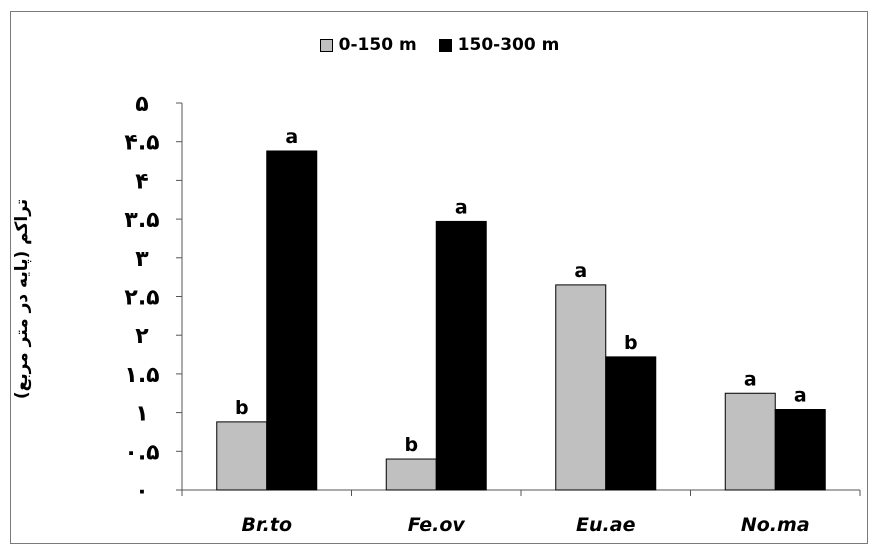 The image size is (879, 554). What do you see at coordinates (141, 181) in the screenshot?
I see `y-tick-label: ۴` at bounding box center [141, 181].